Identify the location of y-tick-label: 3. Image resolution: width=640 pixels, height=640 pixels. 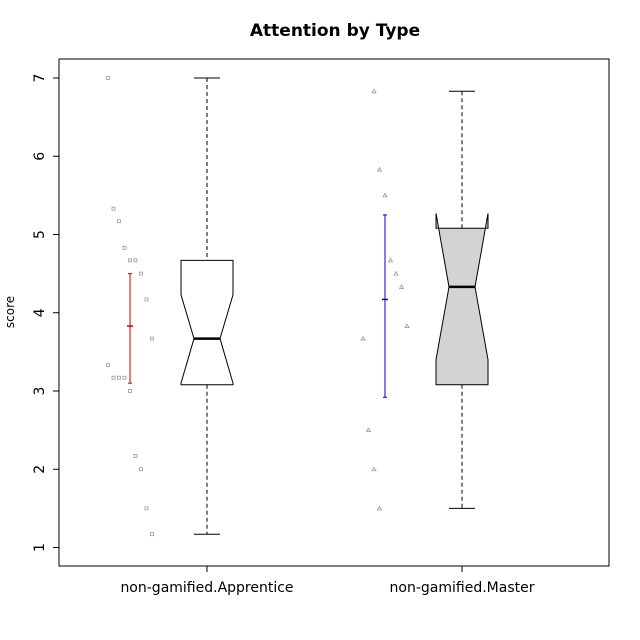
(40, 391).